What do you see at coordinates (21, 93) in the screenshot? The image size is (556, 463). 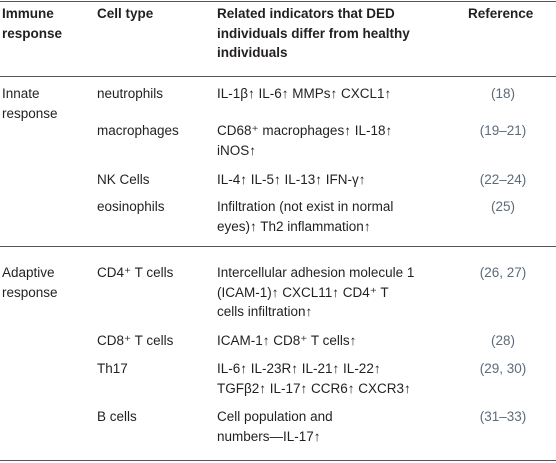 I see `section-label: Innate` at bounding box center [21, 93].